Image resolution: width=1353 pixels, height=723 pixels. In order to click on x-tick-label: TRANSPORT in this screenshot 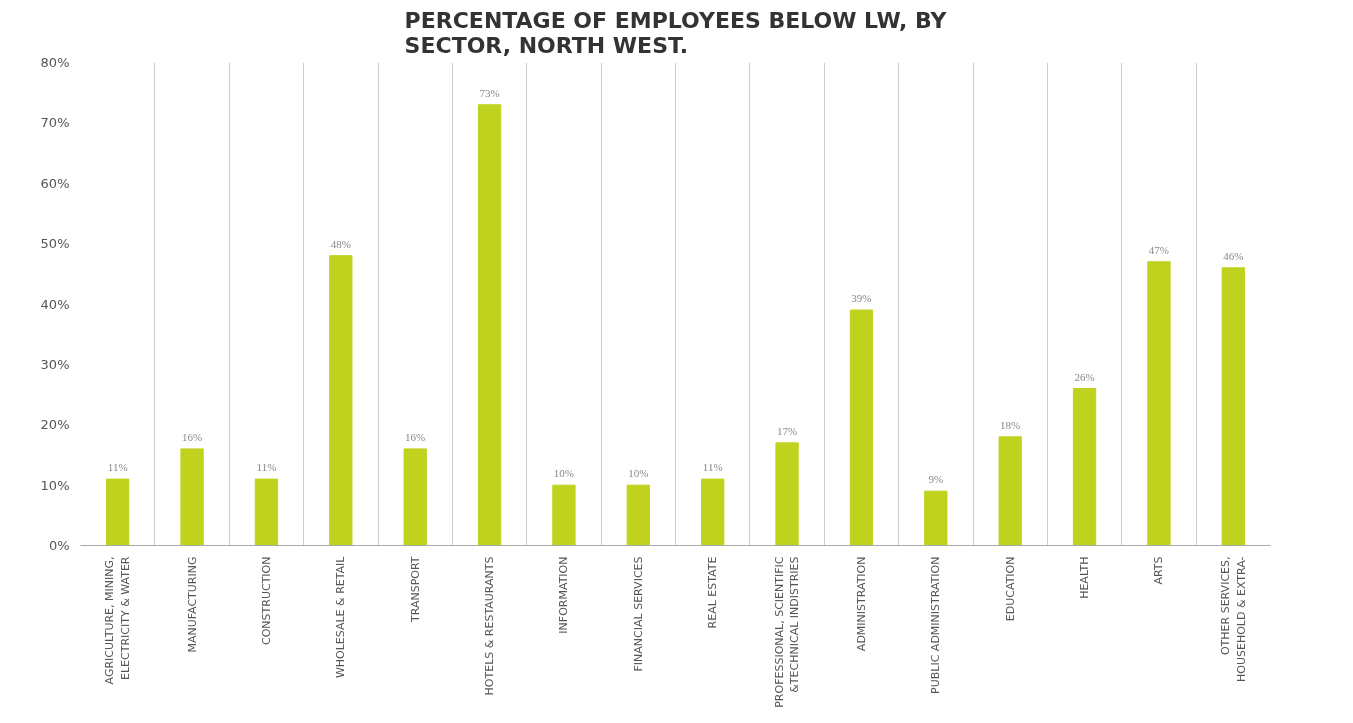, I will do `click(415, 590)`.